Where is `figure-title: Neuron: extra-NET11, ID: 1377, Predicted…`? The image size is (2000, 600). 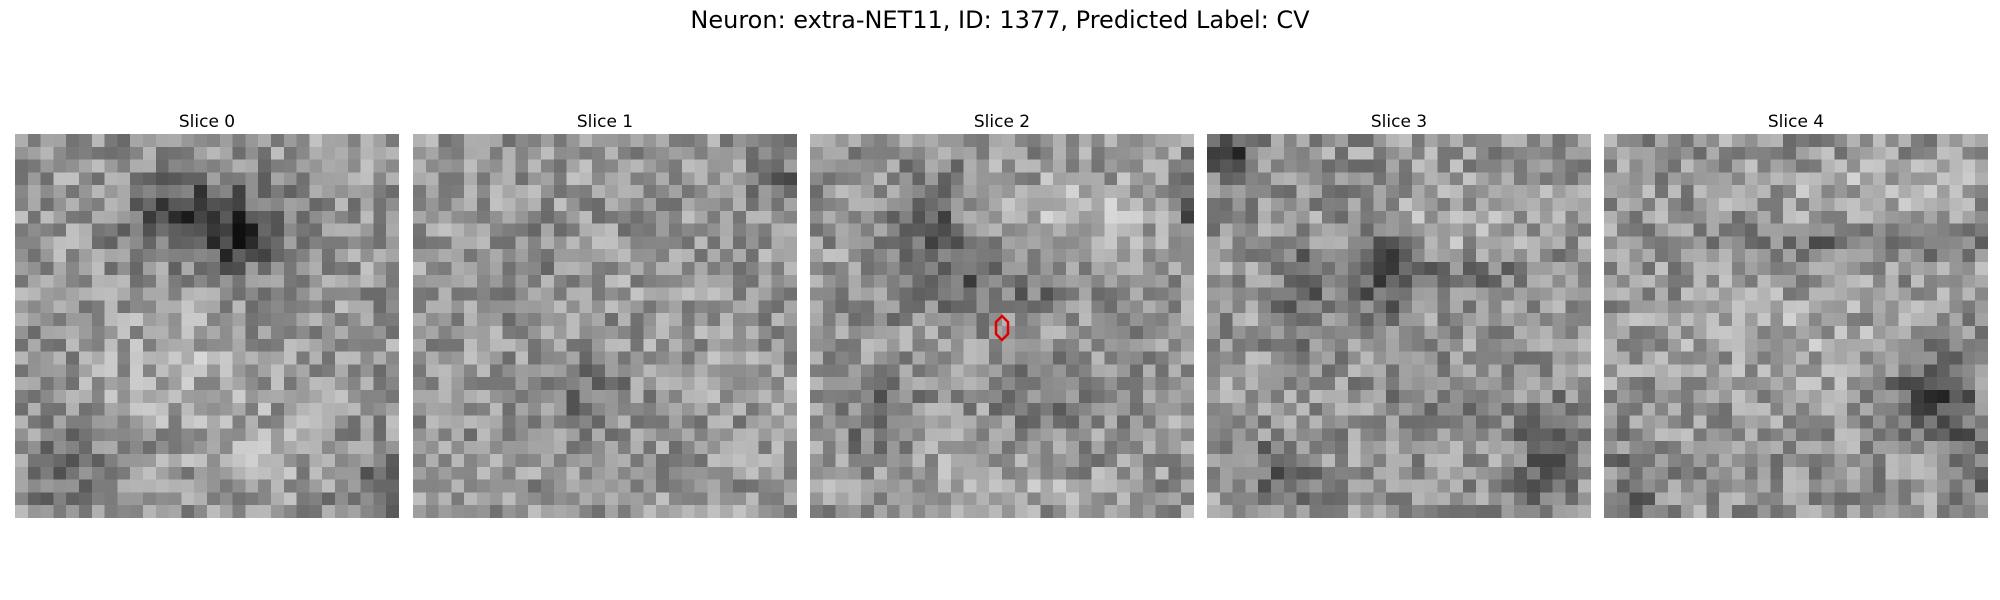 figure-title: Neuron: extra-NET11, ID: 1377, Predicted… is located at coordinates (1000, 20).